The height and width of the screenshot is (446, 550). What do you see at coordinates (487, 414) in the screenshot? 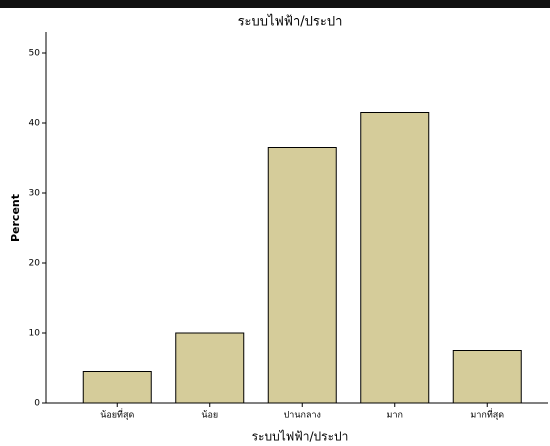
I see `x-tick-label: มากที่สุด` at bounding box center [487, 414].